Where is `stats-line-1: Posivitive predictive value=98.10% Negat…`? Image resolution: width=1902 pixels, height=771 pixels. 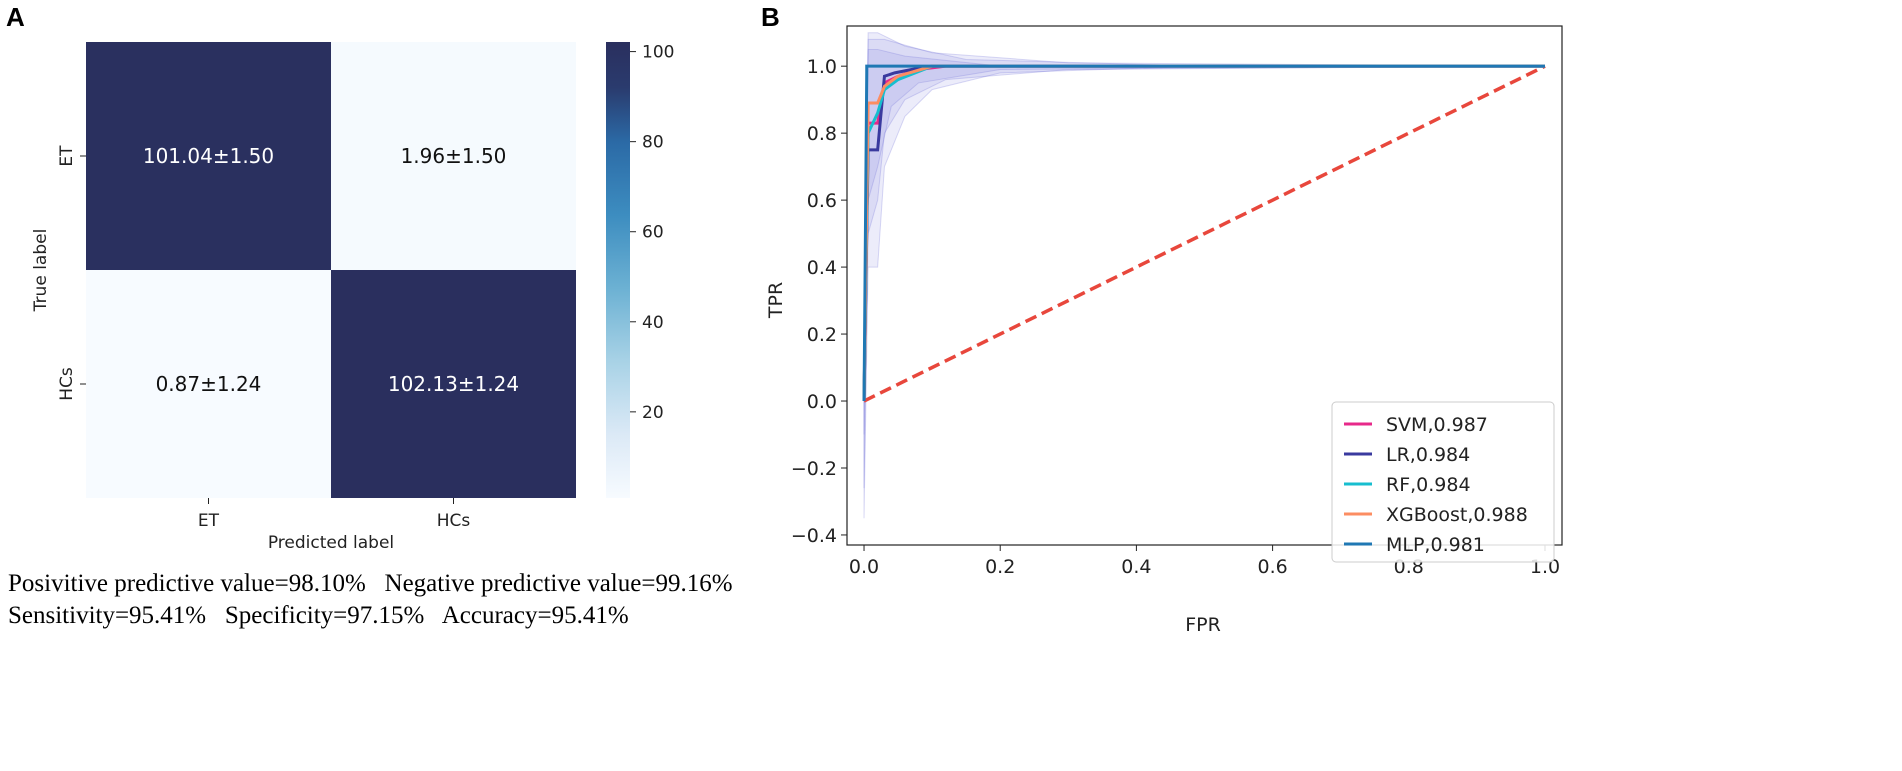
stats-line-1: Posivitive predictive value=98.10% Negat… is located at coordinates (370, 583).